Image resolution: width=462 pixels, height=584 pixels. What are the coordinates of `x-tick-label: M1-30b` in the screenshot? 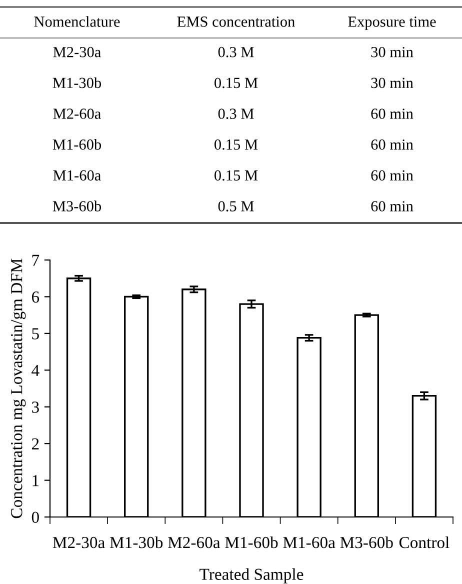 It's located at (136, 542).